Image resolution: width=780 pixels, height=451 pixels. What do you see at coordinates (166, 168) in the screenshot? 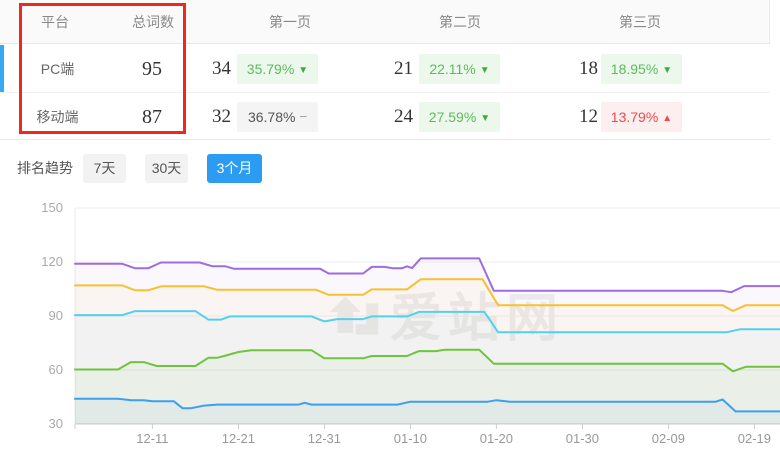
I see `tab-30-days: 30天` at bounding box center [166, 168].